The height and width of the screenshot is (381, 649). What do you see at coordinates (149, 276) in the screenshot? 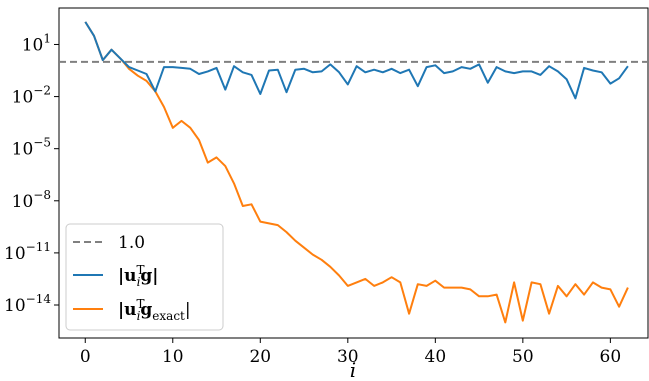
I see `legend-1-rest: g|` at bounding box center [149, 276].